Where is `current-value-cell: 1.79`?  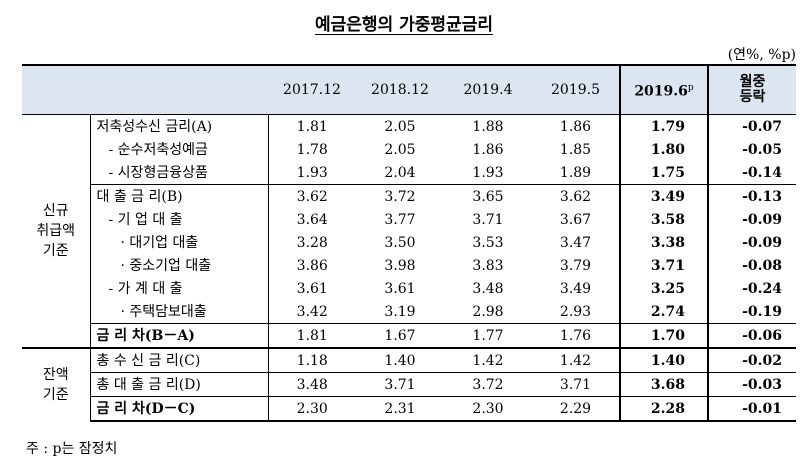
current-value-cell: 1.79 is located at coordinates (664, 126).